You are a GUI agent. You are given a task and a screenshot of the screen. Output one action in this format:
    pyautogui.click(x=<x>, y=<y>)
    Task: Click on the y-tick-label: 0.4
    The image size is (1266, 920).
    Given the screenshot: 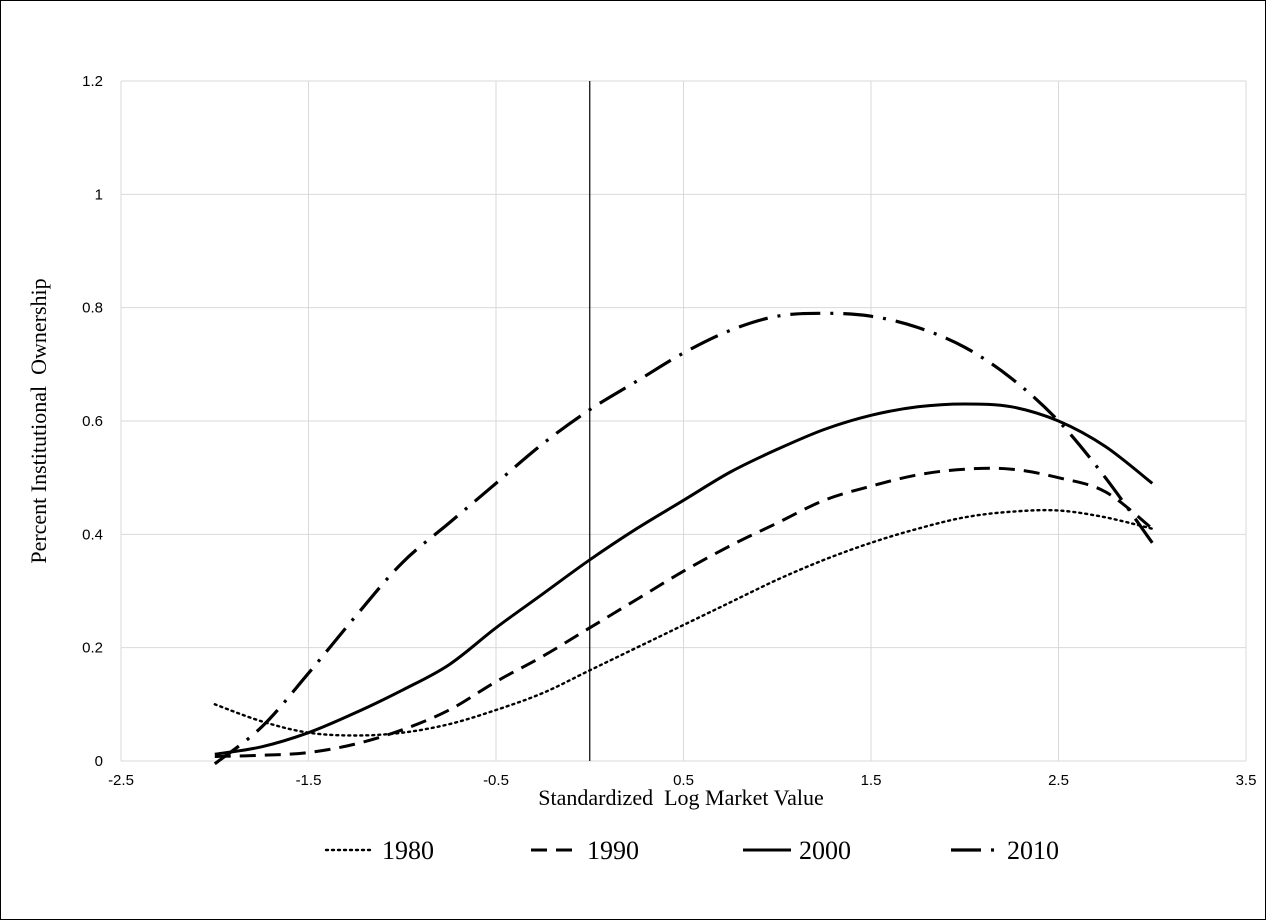 What is the action you would take?
    pyautogui.click(x=92, y=534)
    